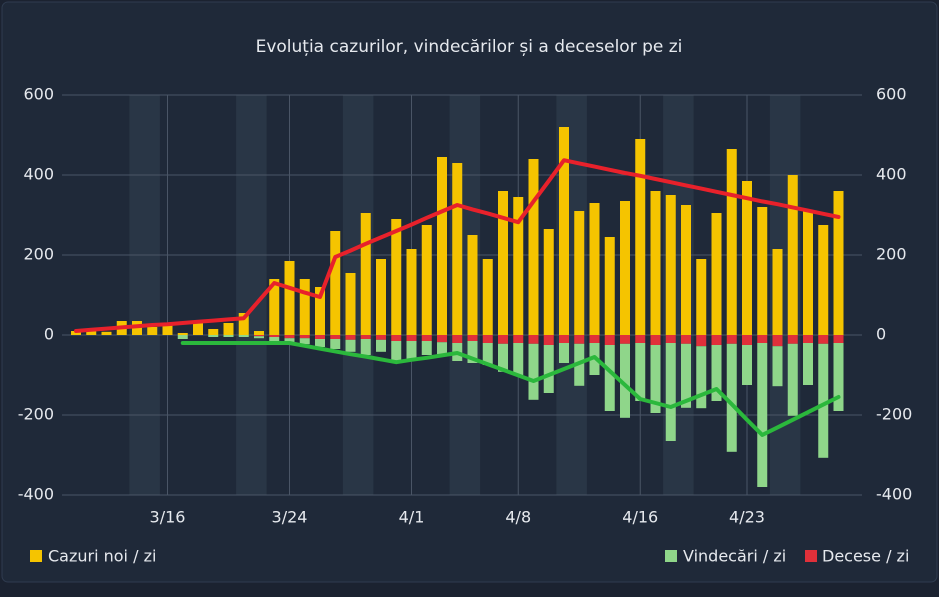 This screenshot has height=597, width=939. What do you see at coordinates (891, 174) in the screenshot?
I see `y2-tick-label: 400` at bounding box center [891, 174].